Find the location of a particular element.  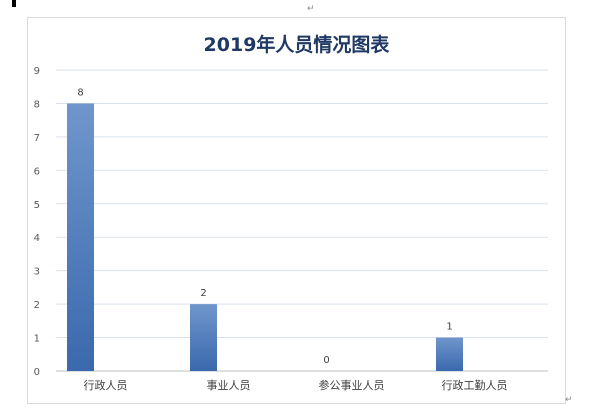

x-tick-label: 行政工勤人员 is located at coordinates (475, 385).